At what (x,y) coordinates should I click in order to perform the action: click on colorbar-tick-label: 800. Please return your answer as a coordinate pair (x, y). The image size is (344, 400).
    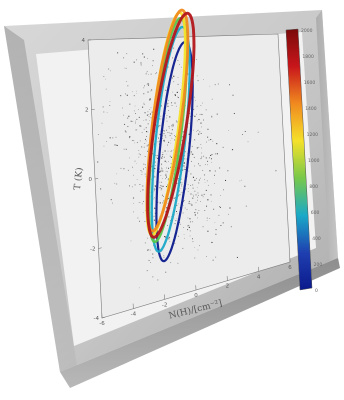
    Looking at the image, I should click on (313, 187).